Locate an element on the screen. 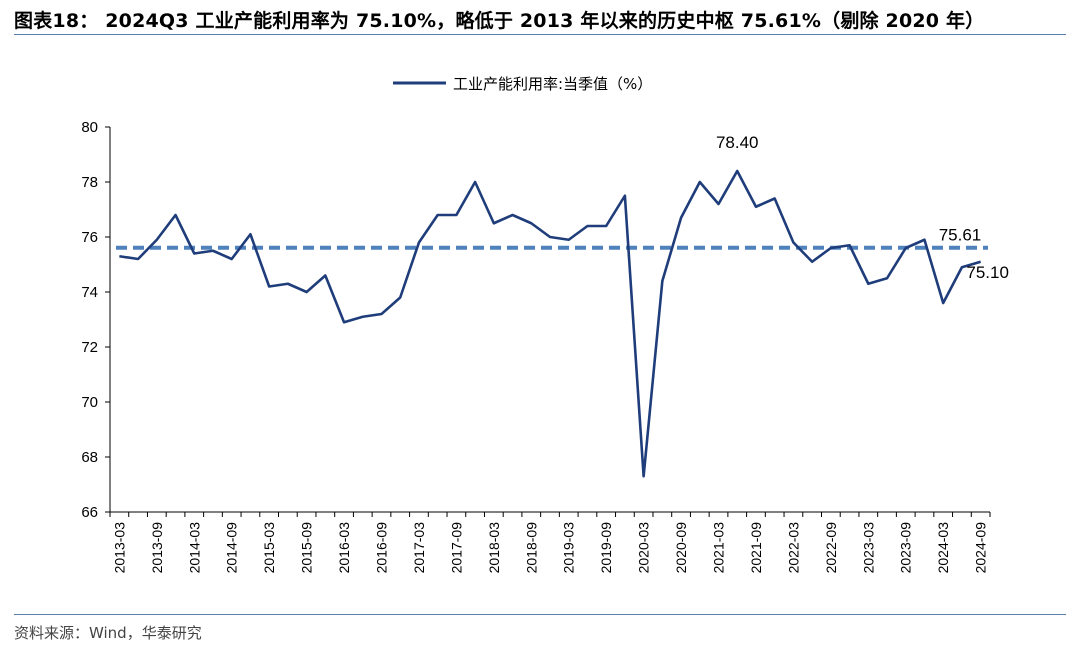 This screenshot has width=1080, height=649. annotation-layer: 78.40 75.61 75.10 is located at coordinates (862, 207).